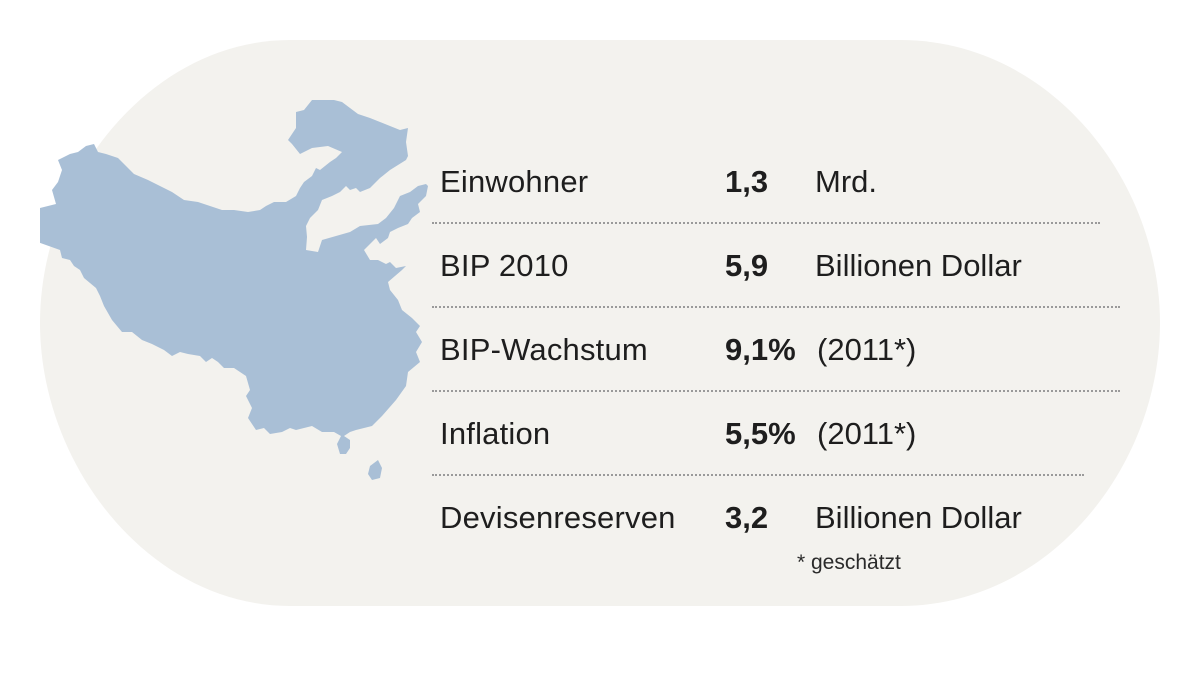  What do you see at coordinates (760, 433) in the screenshot?
I see `fact-value: 5,5%` at bounding box center [760, 433].